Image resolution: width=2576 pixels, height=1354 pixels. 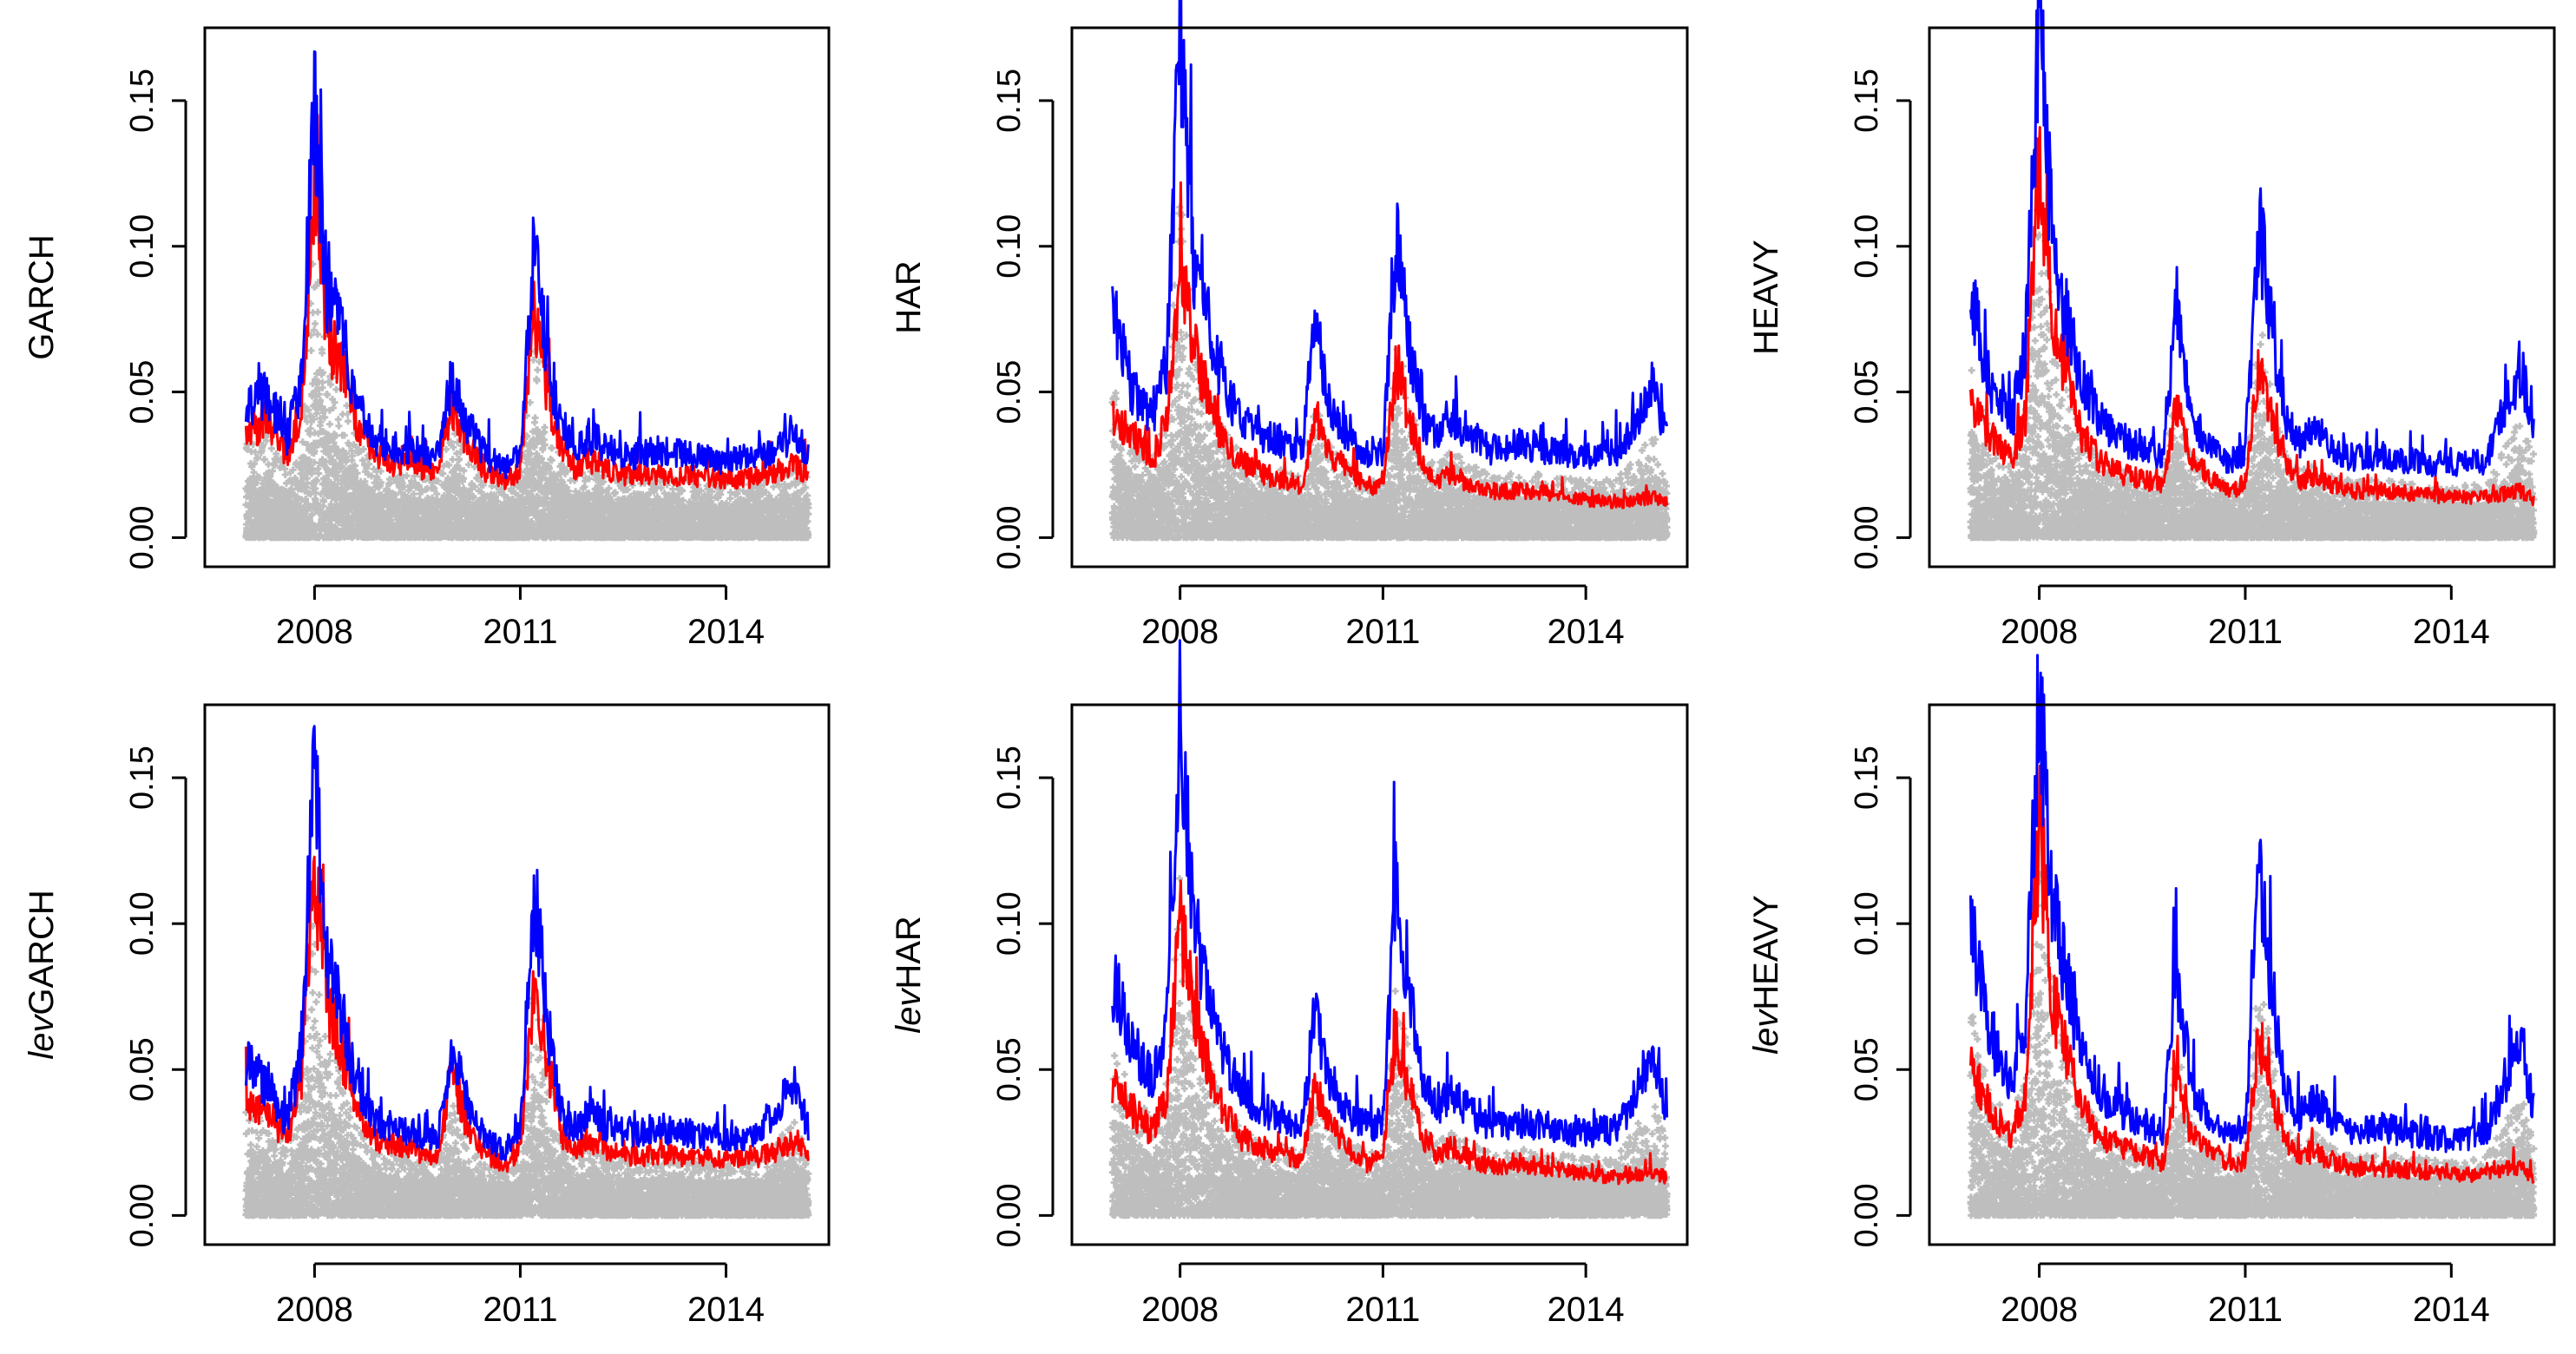 I want to click on y-axis-label: levHEAVY, so click(x=1766, y=975).